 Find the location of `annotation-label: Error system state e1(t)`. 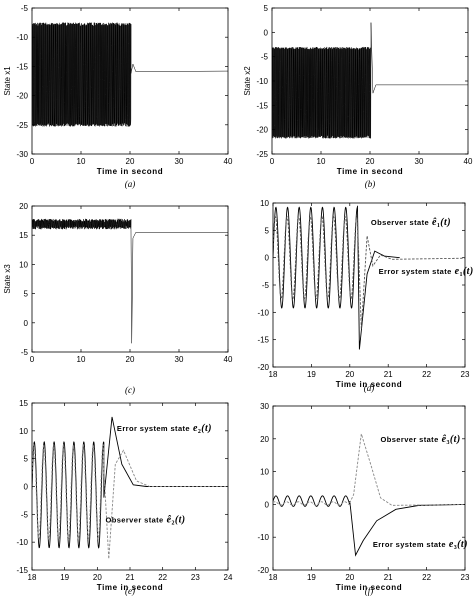

annotation-label: Error system state e1(t) is located at coordinates (426, 272).